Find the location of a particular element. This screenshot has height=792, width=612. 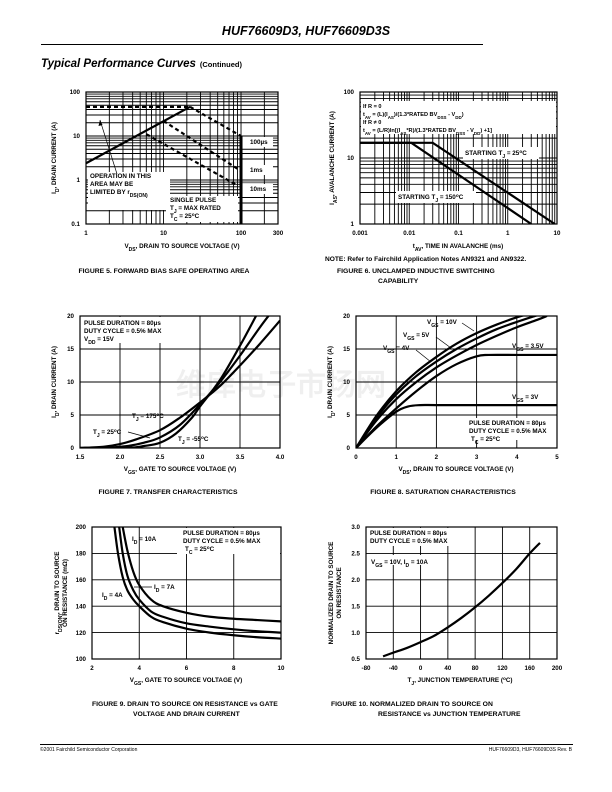

series-id-4a is located at coordinates (197, 583).